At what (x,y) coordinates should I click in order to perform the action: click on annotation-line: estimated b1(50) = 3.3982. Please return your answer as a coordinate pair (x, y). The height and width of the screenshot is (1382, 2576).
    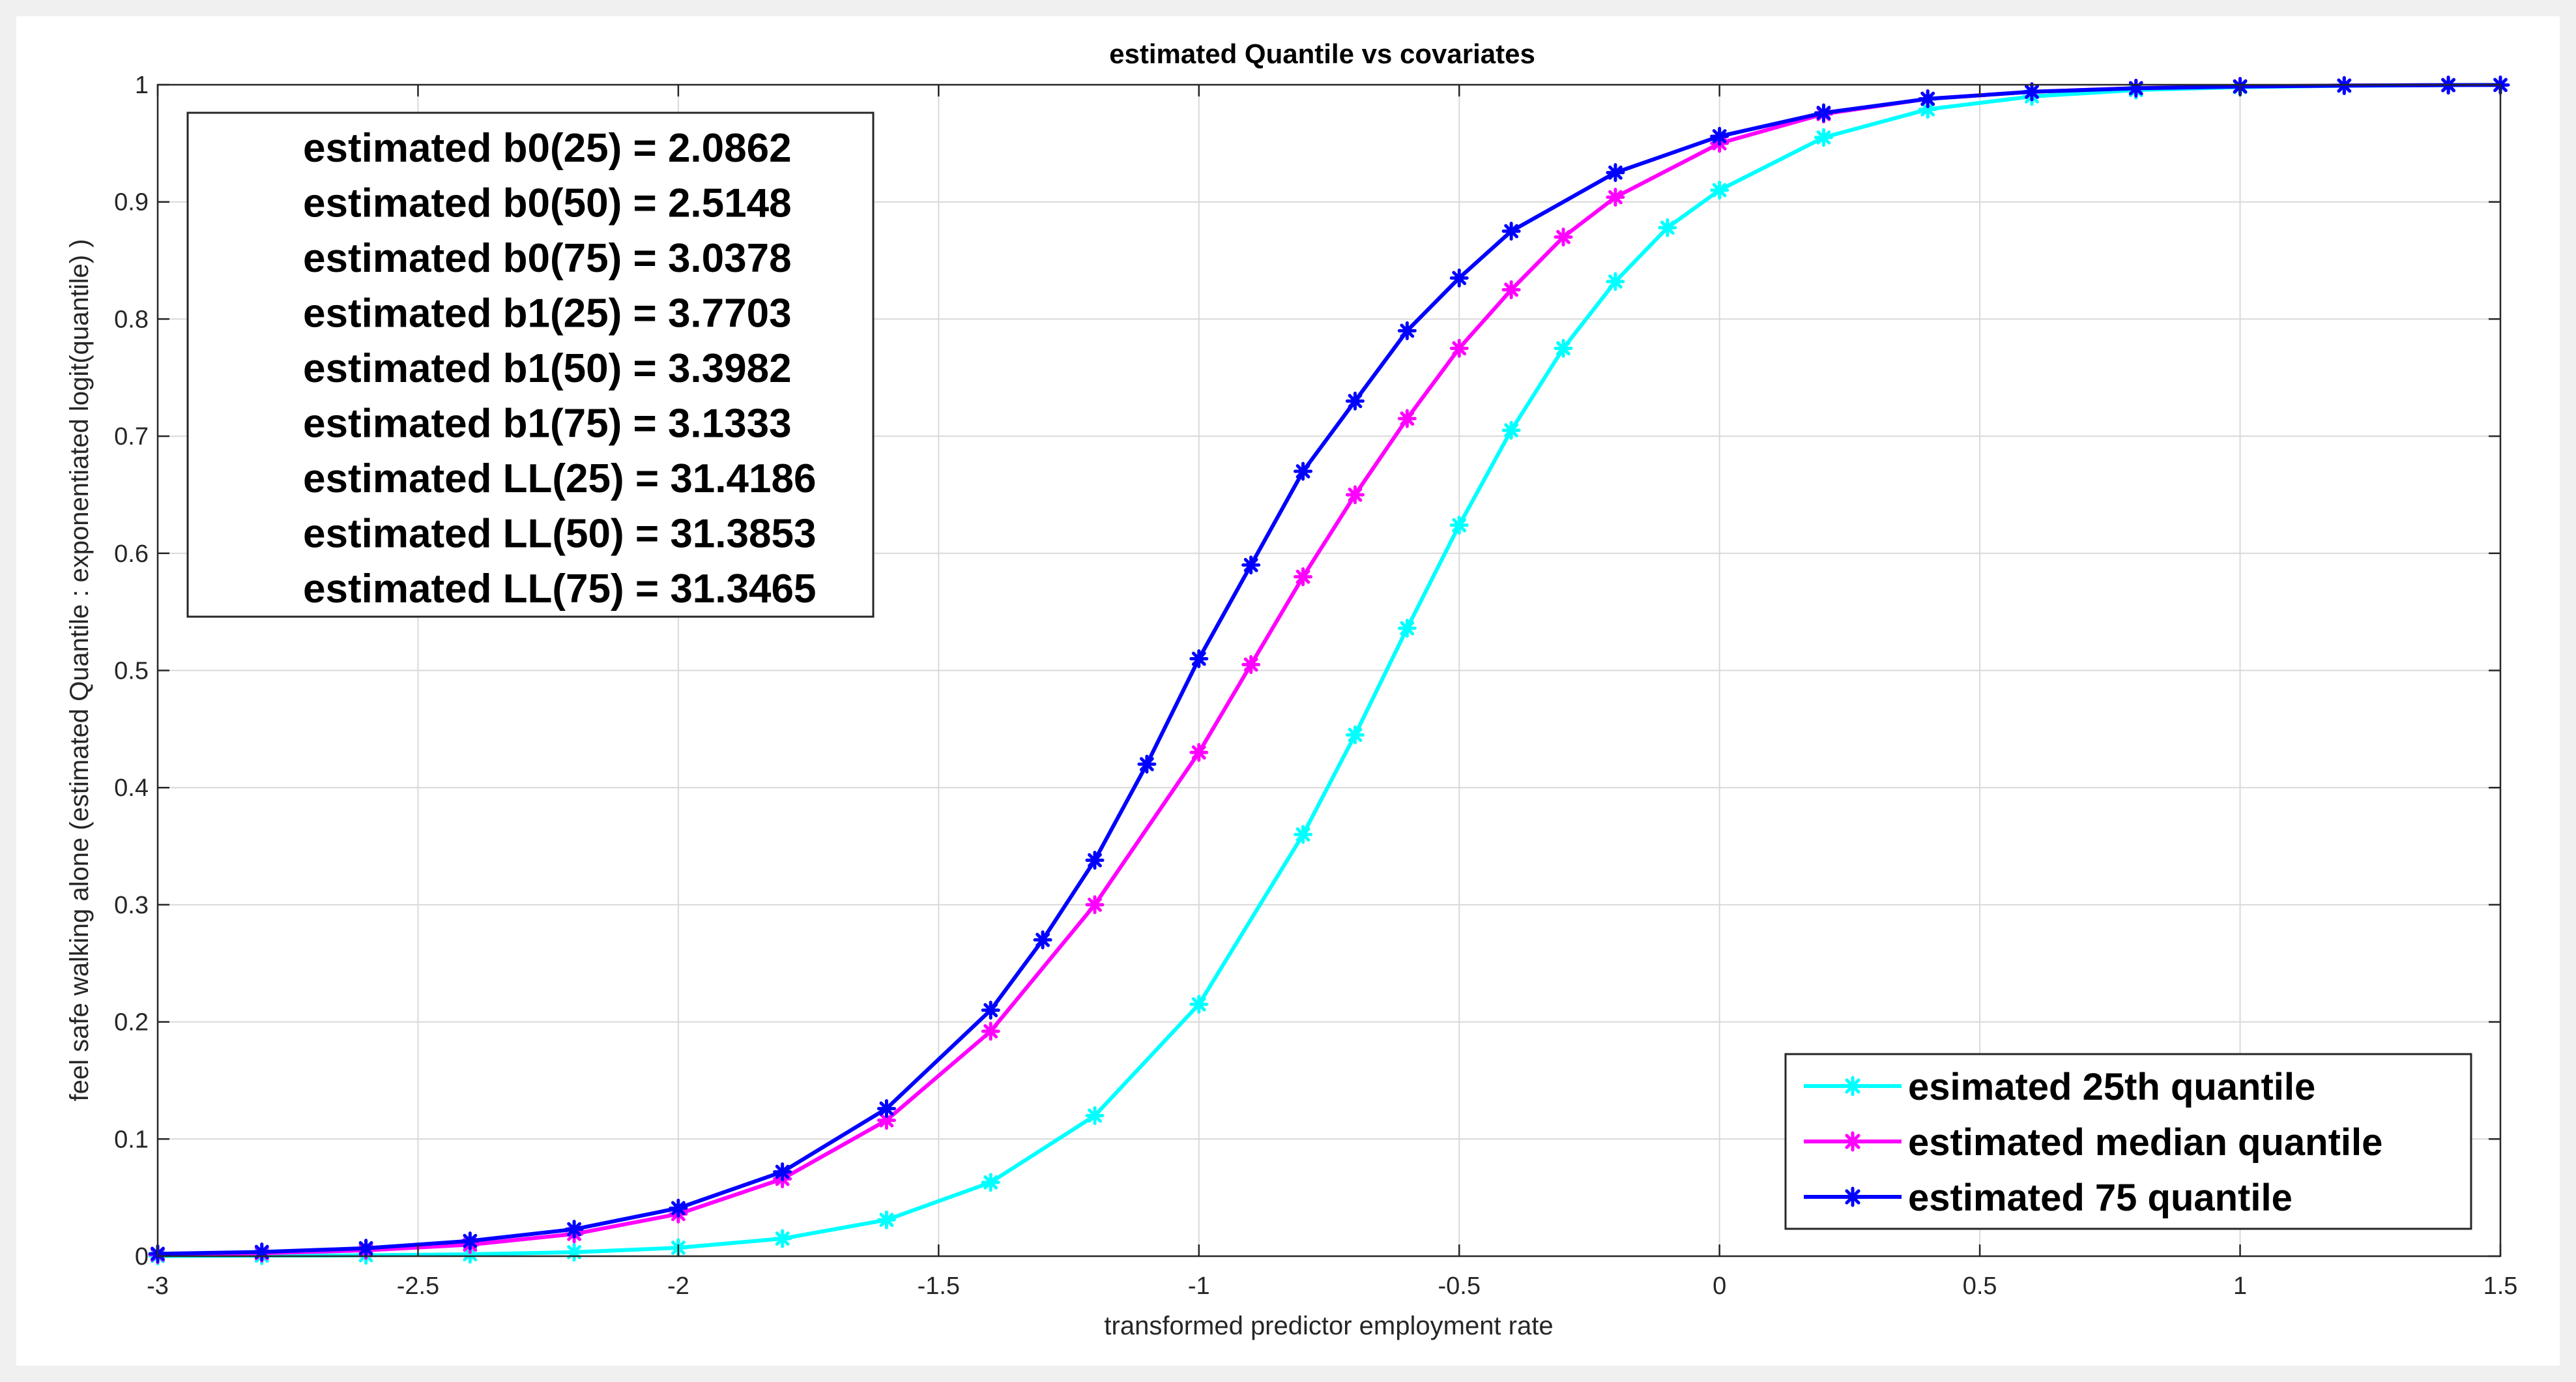
    Looking at the image, I should click on (547, 368).